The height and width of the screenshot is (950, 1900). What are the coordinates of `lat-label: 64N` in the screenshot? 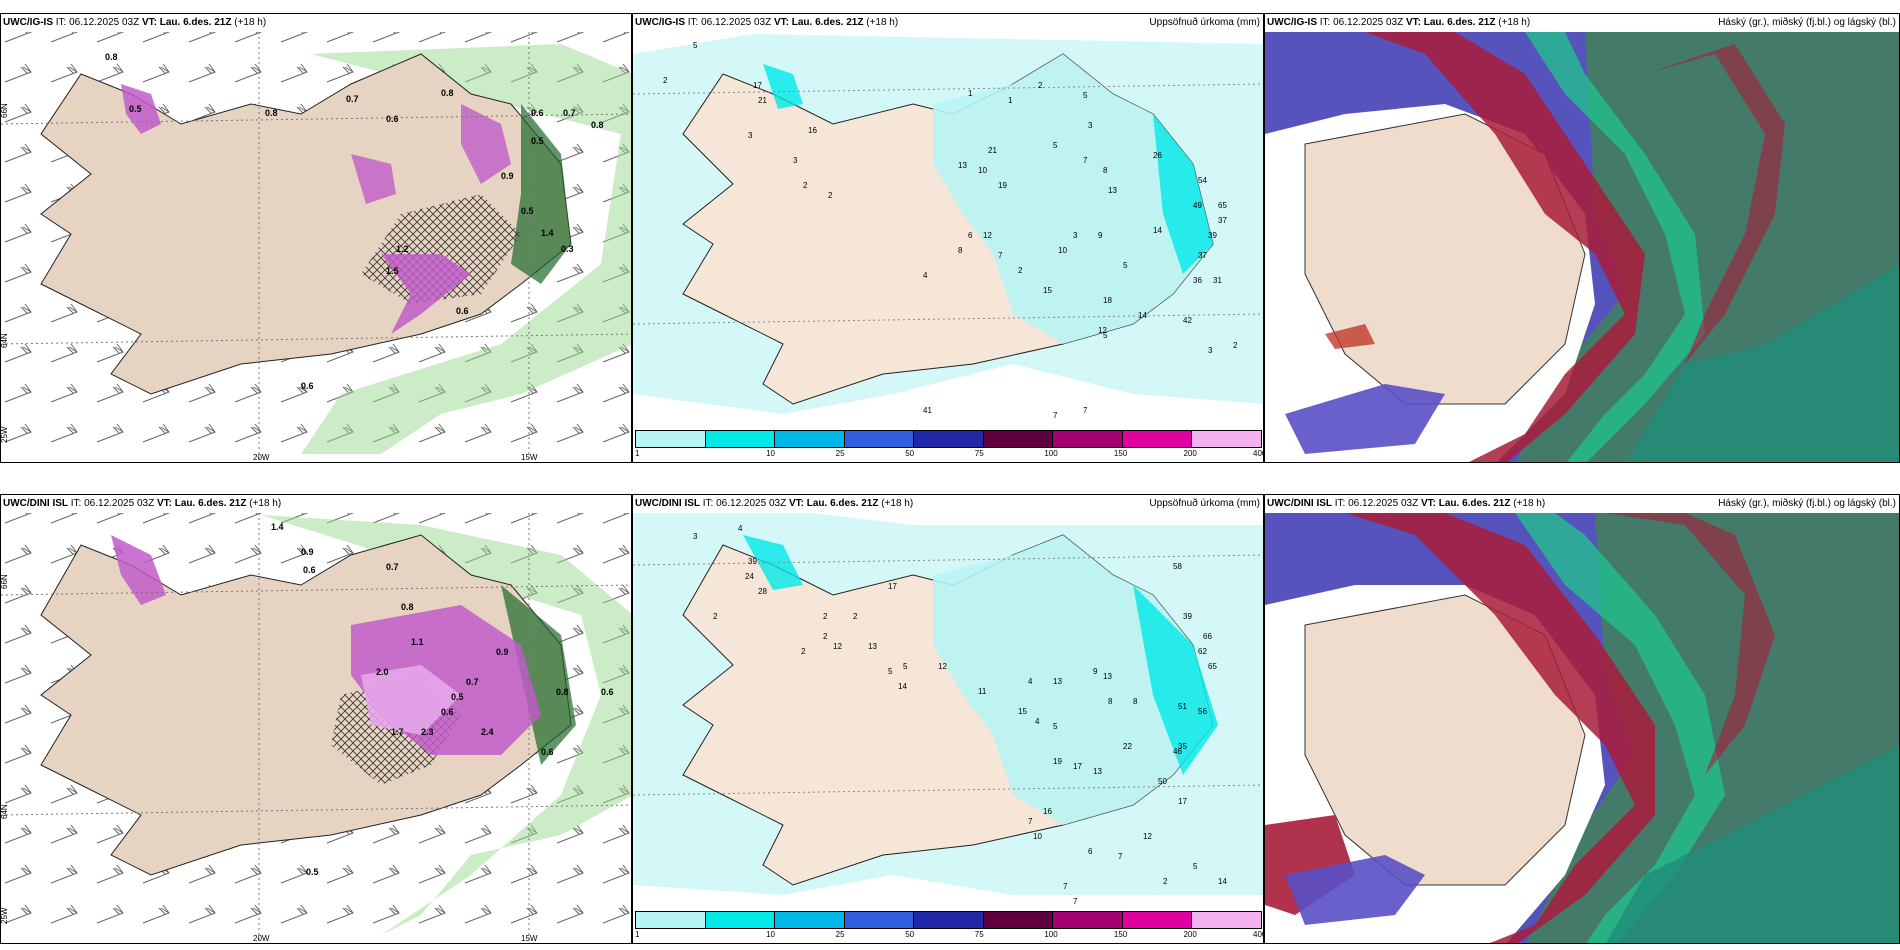 It's located at (5, 340).